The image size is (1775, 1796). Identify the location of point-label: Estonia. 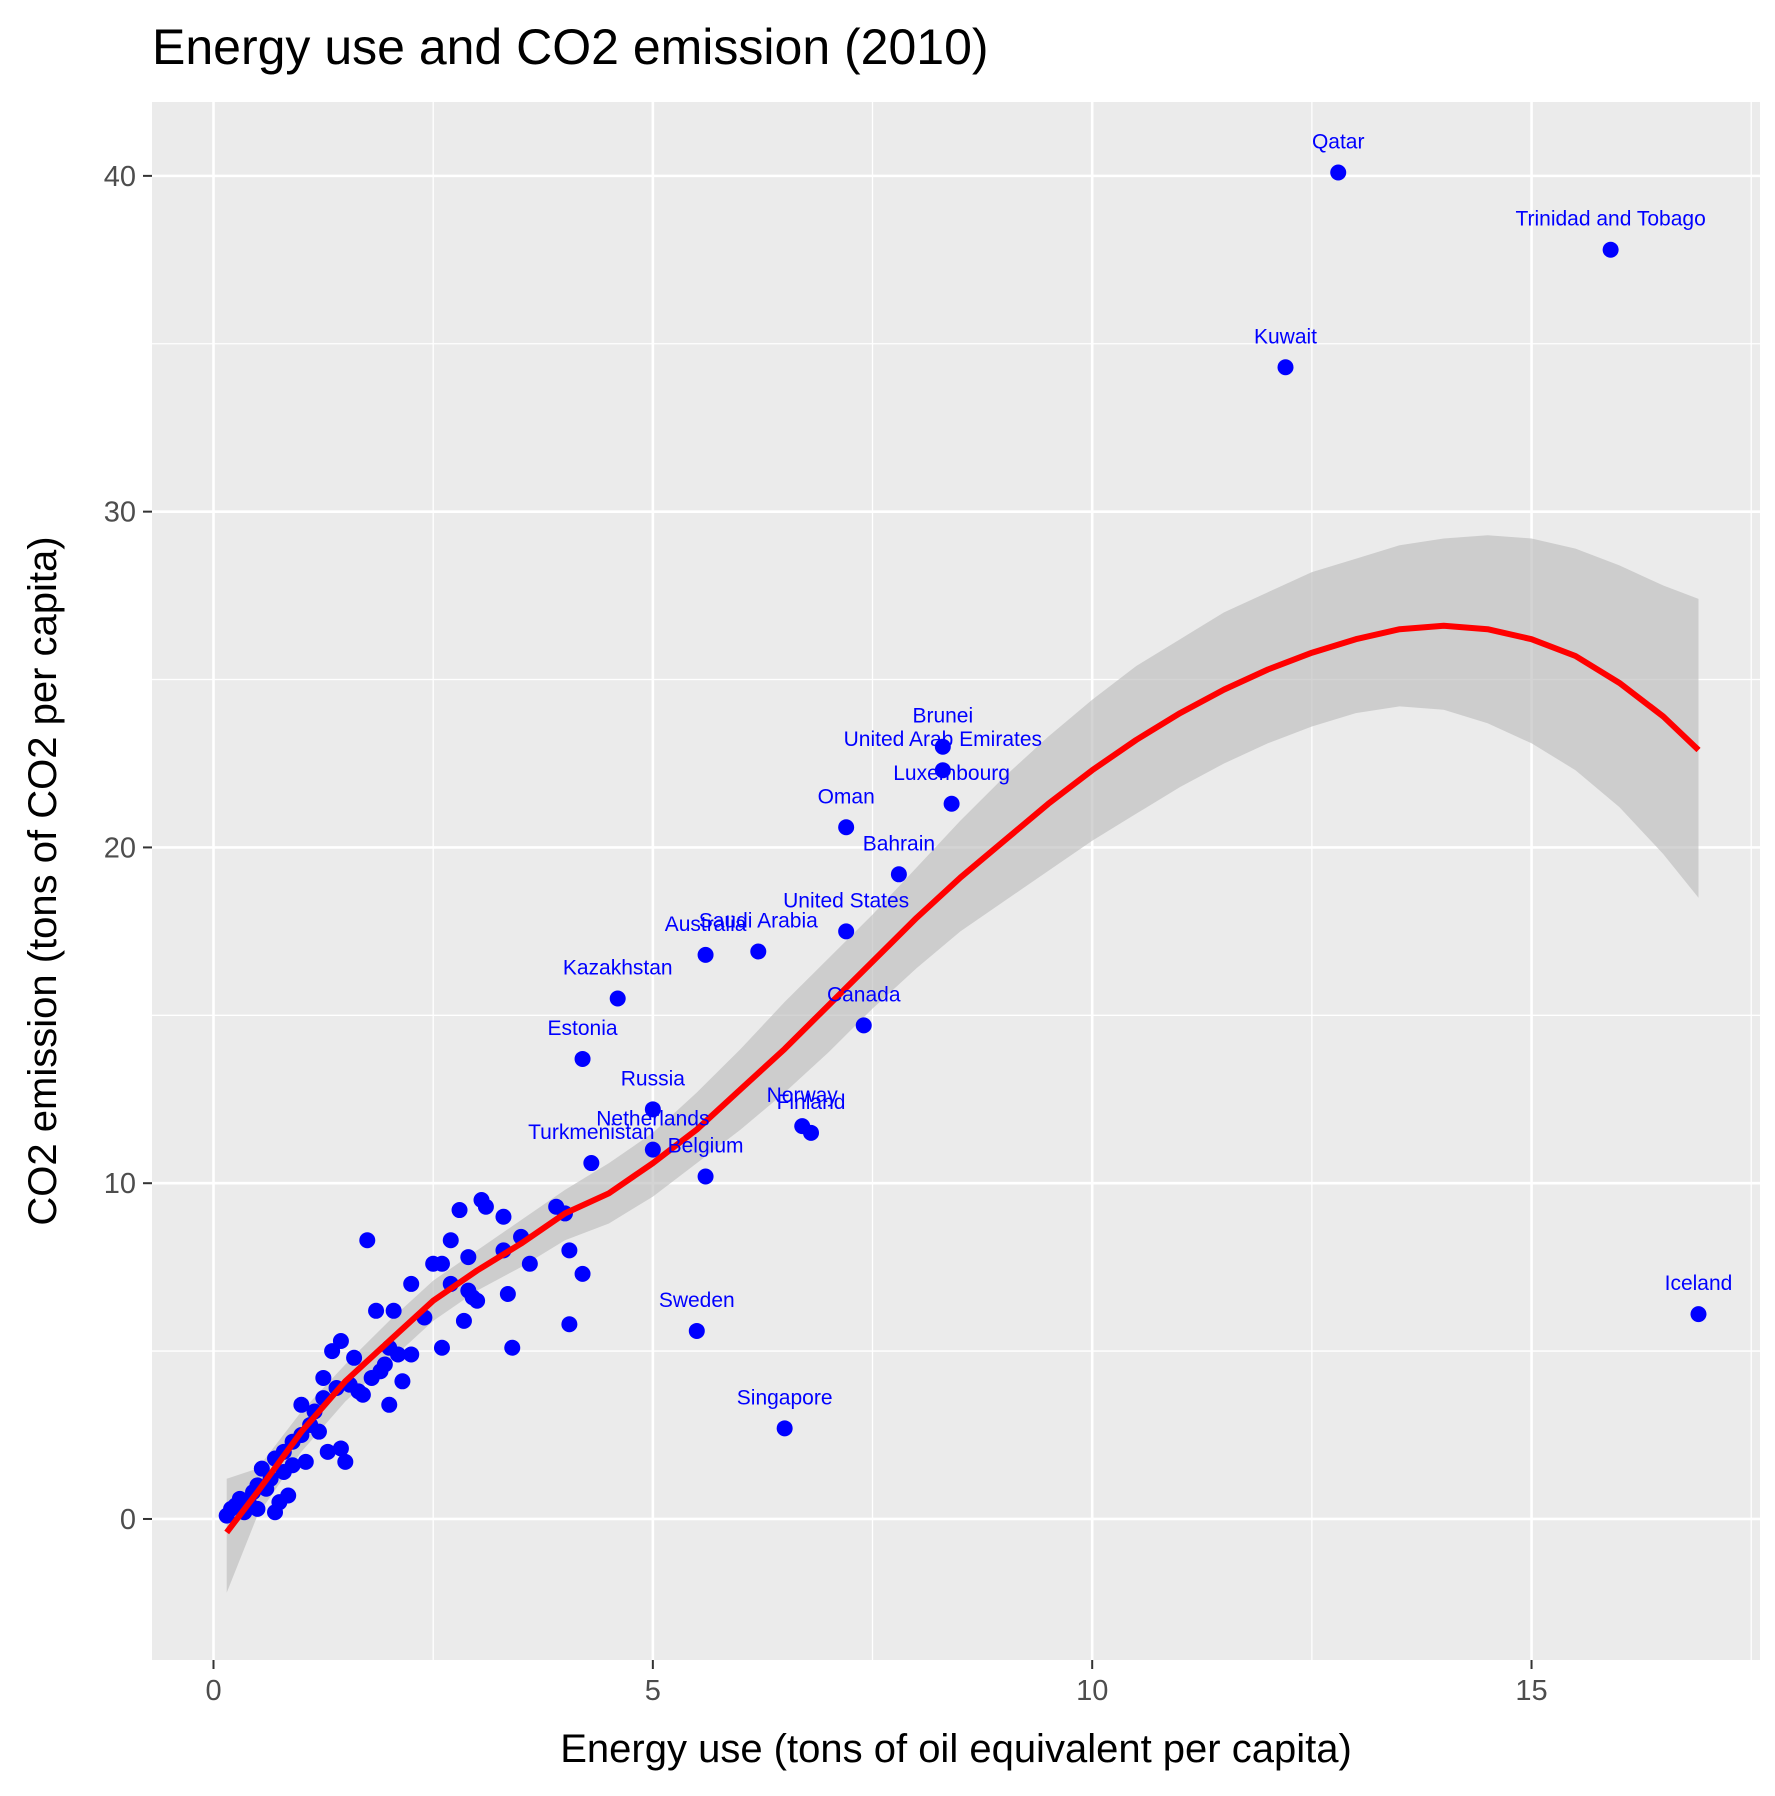
(583, 1028).